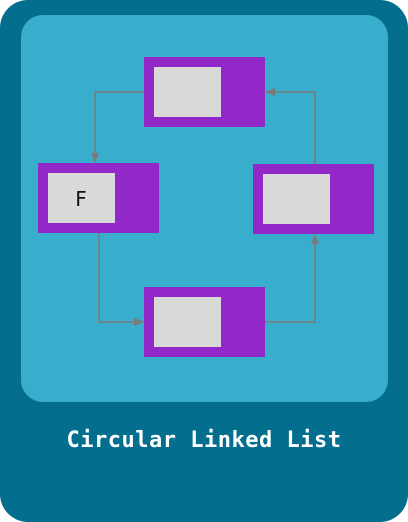  Describe the element at coordinates (292, 278) in the screenshot. I see `link-bottom-to-right` at that location.